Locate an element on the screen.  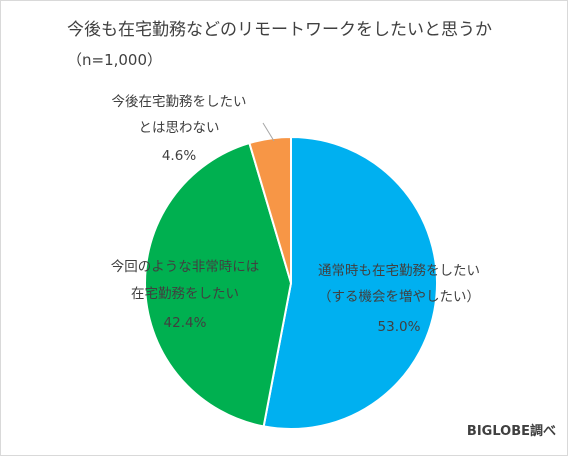
pie-slice-not-wanted is located at coordinates (270, 209).